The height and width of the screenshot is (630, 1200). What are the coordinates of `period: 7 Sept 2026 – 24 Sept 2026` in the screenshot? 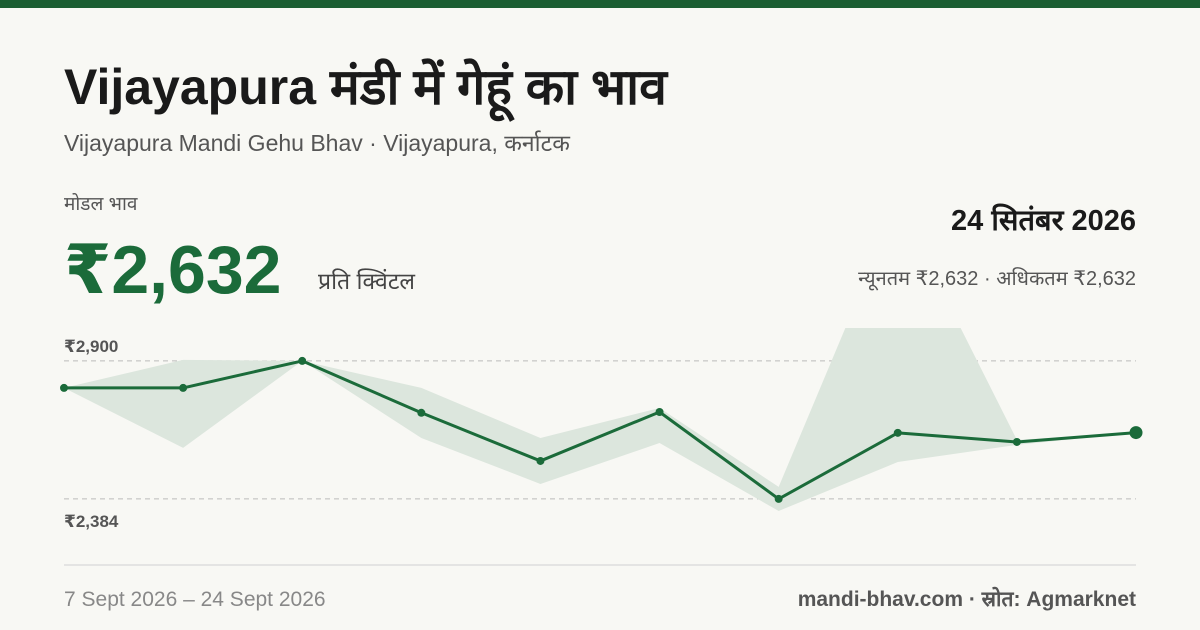 It's located at (195, 599).